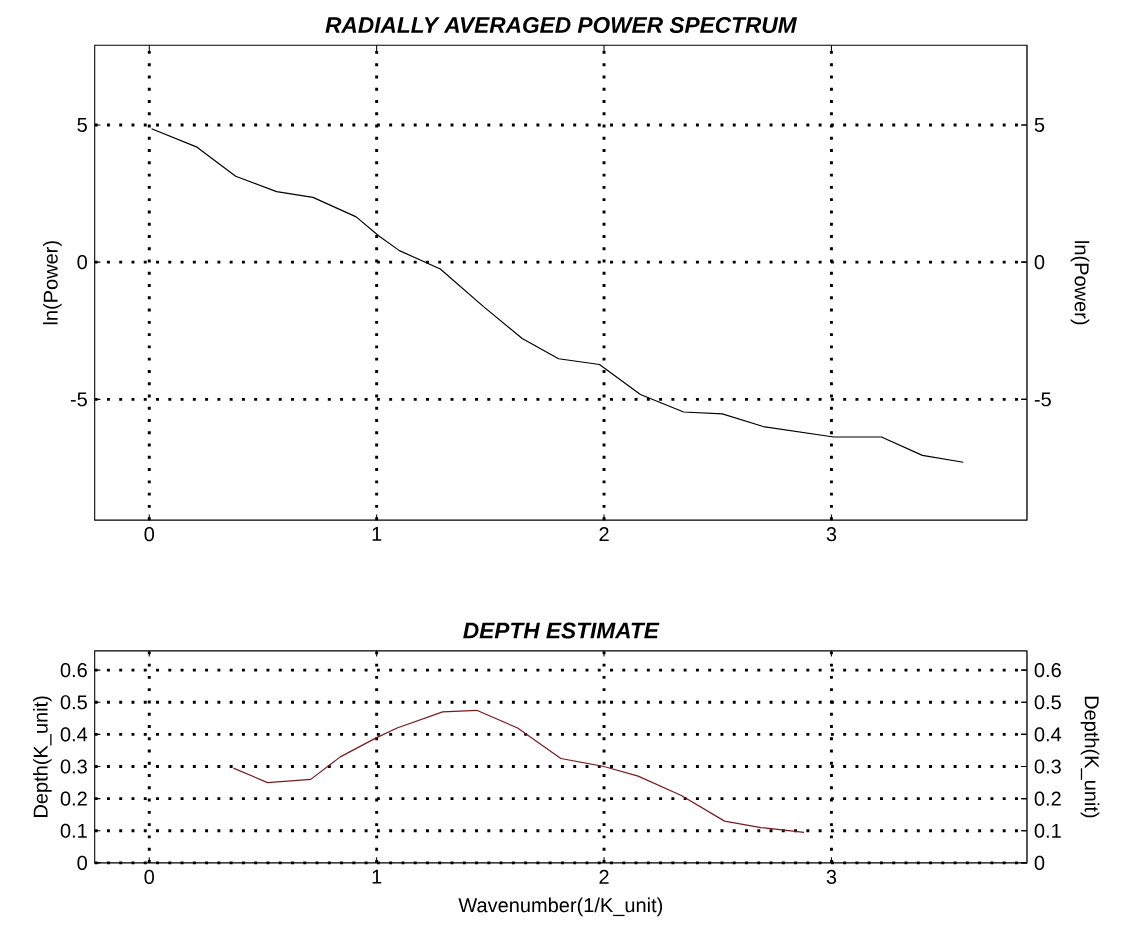  Describe the element at coordinates (1047, 766) in the screenshot. I see `y2-tick-label: 0.3` at that location.